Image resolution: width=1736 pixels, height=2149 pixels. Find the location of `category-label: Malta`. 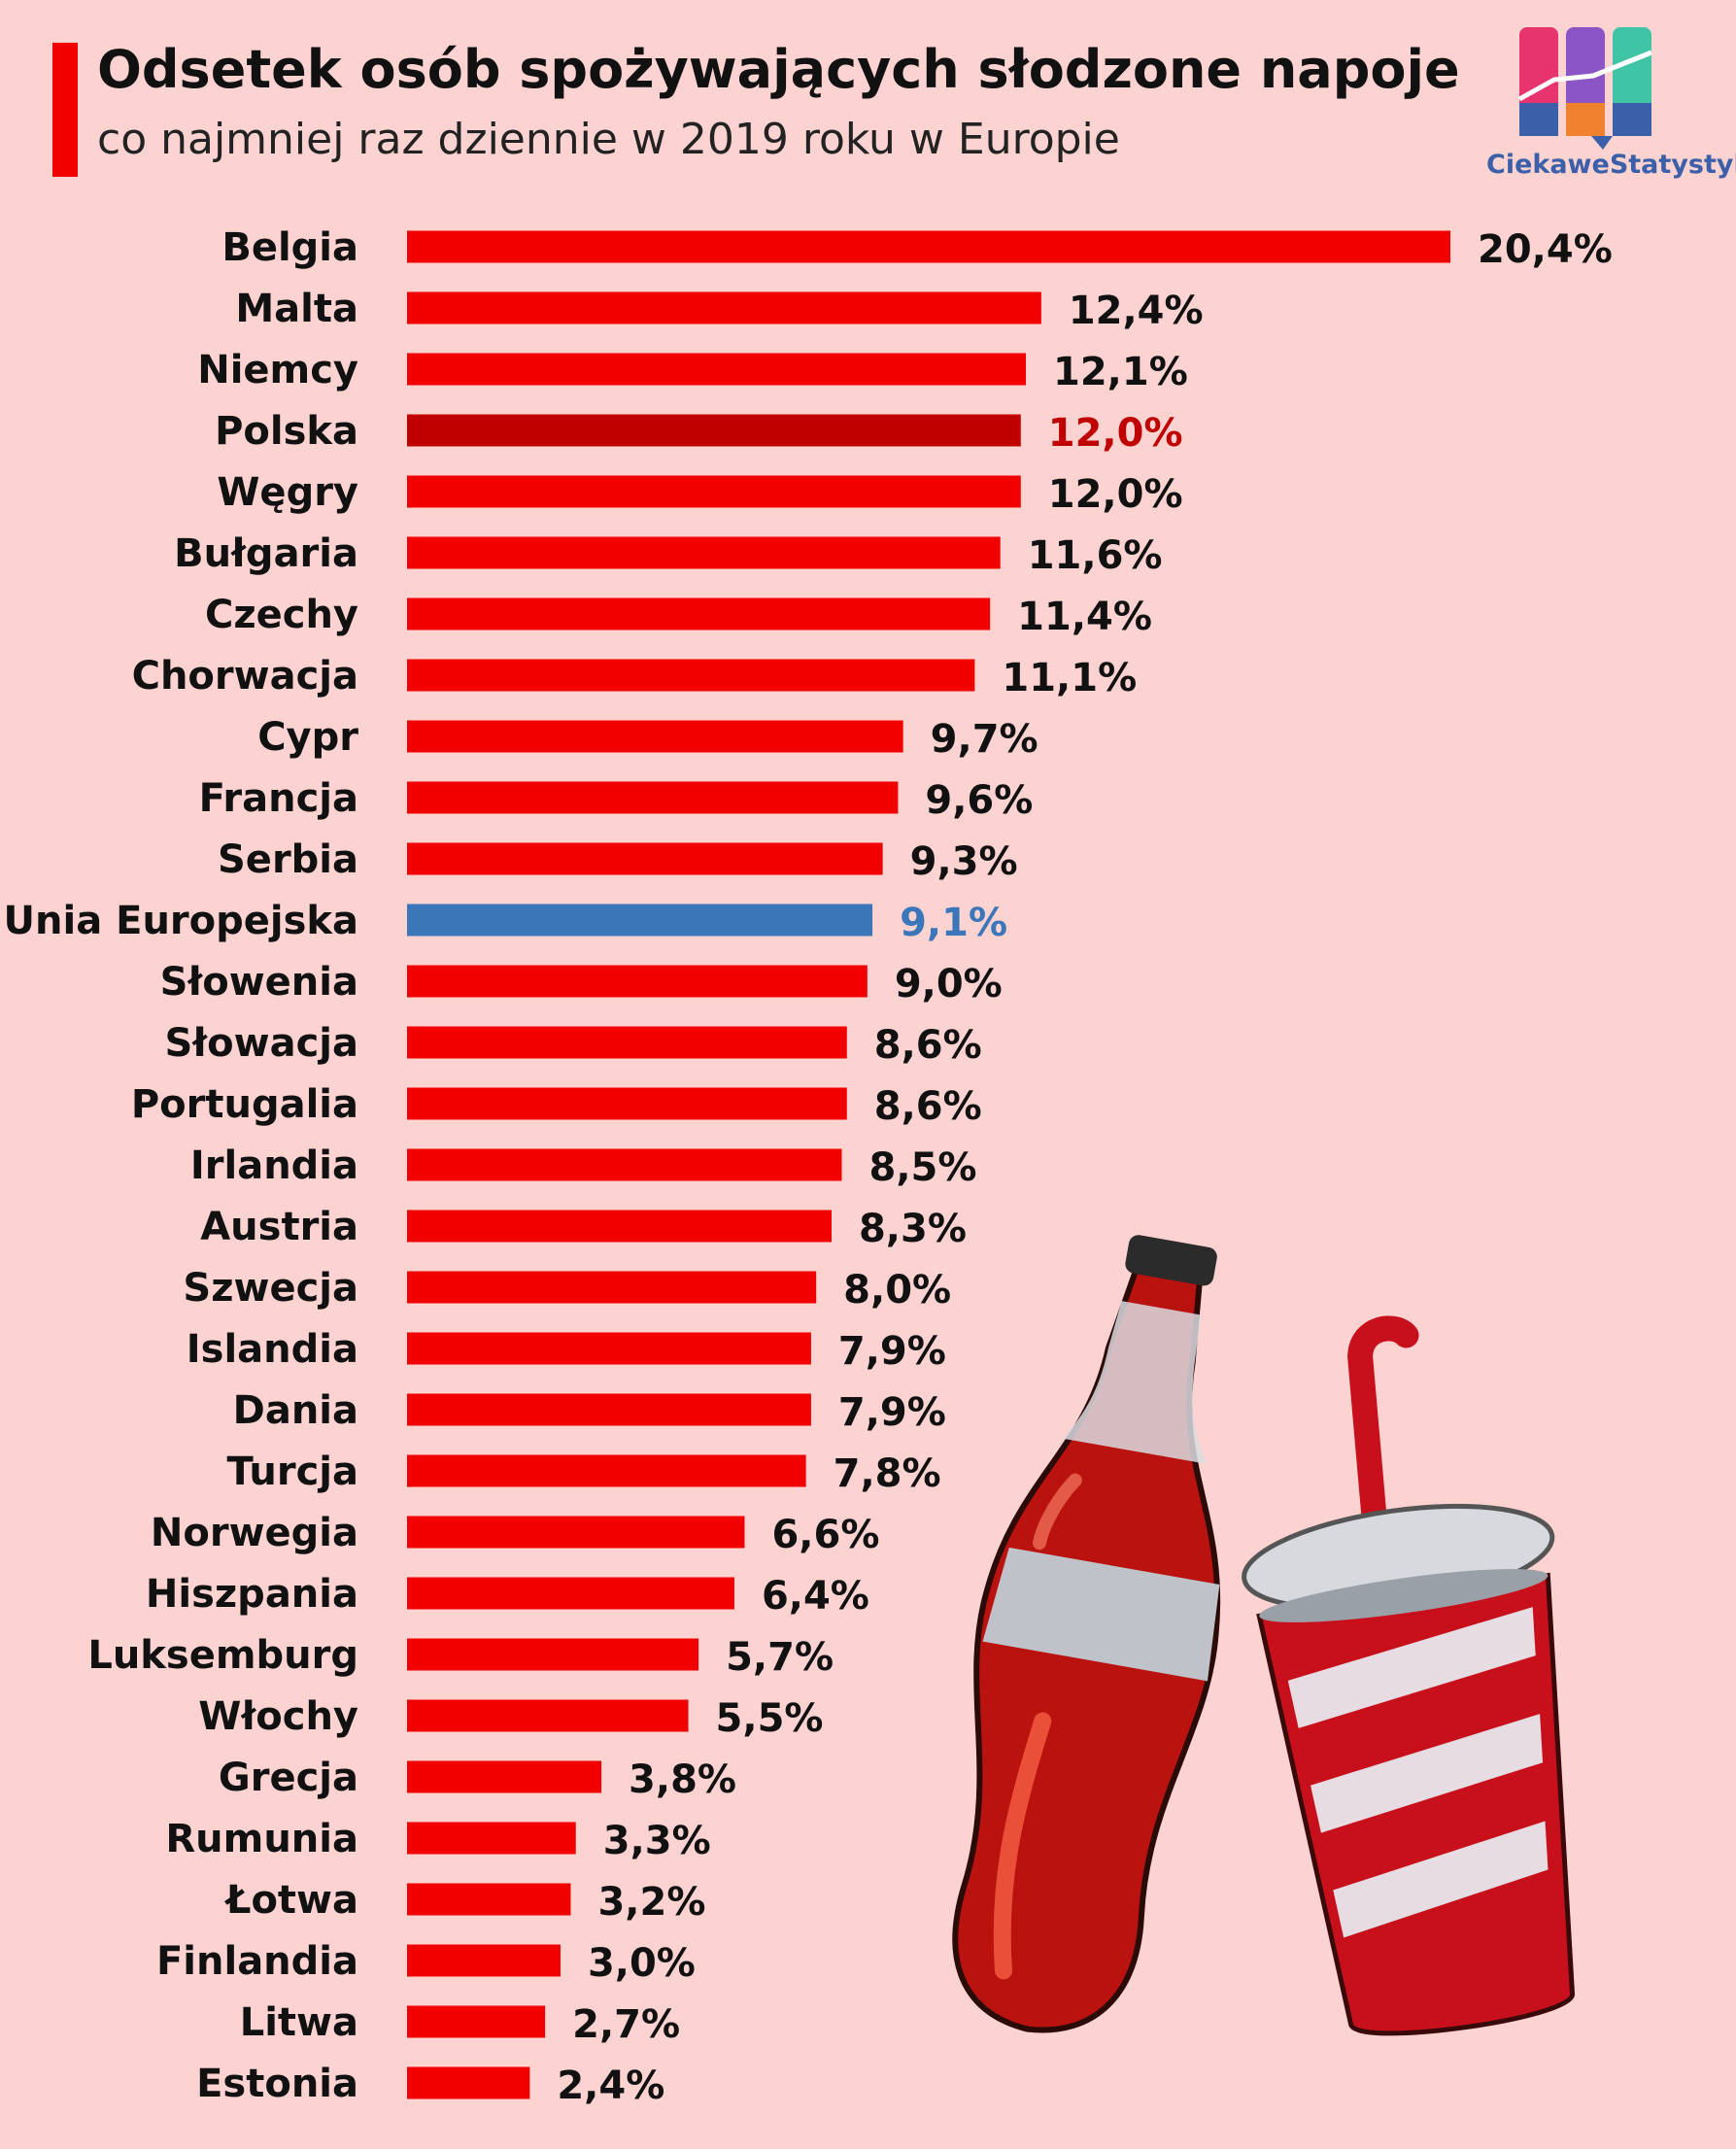

category-label: Malta is located at coordinates (296, 309).